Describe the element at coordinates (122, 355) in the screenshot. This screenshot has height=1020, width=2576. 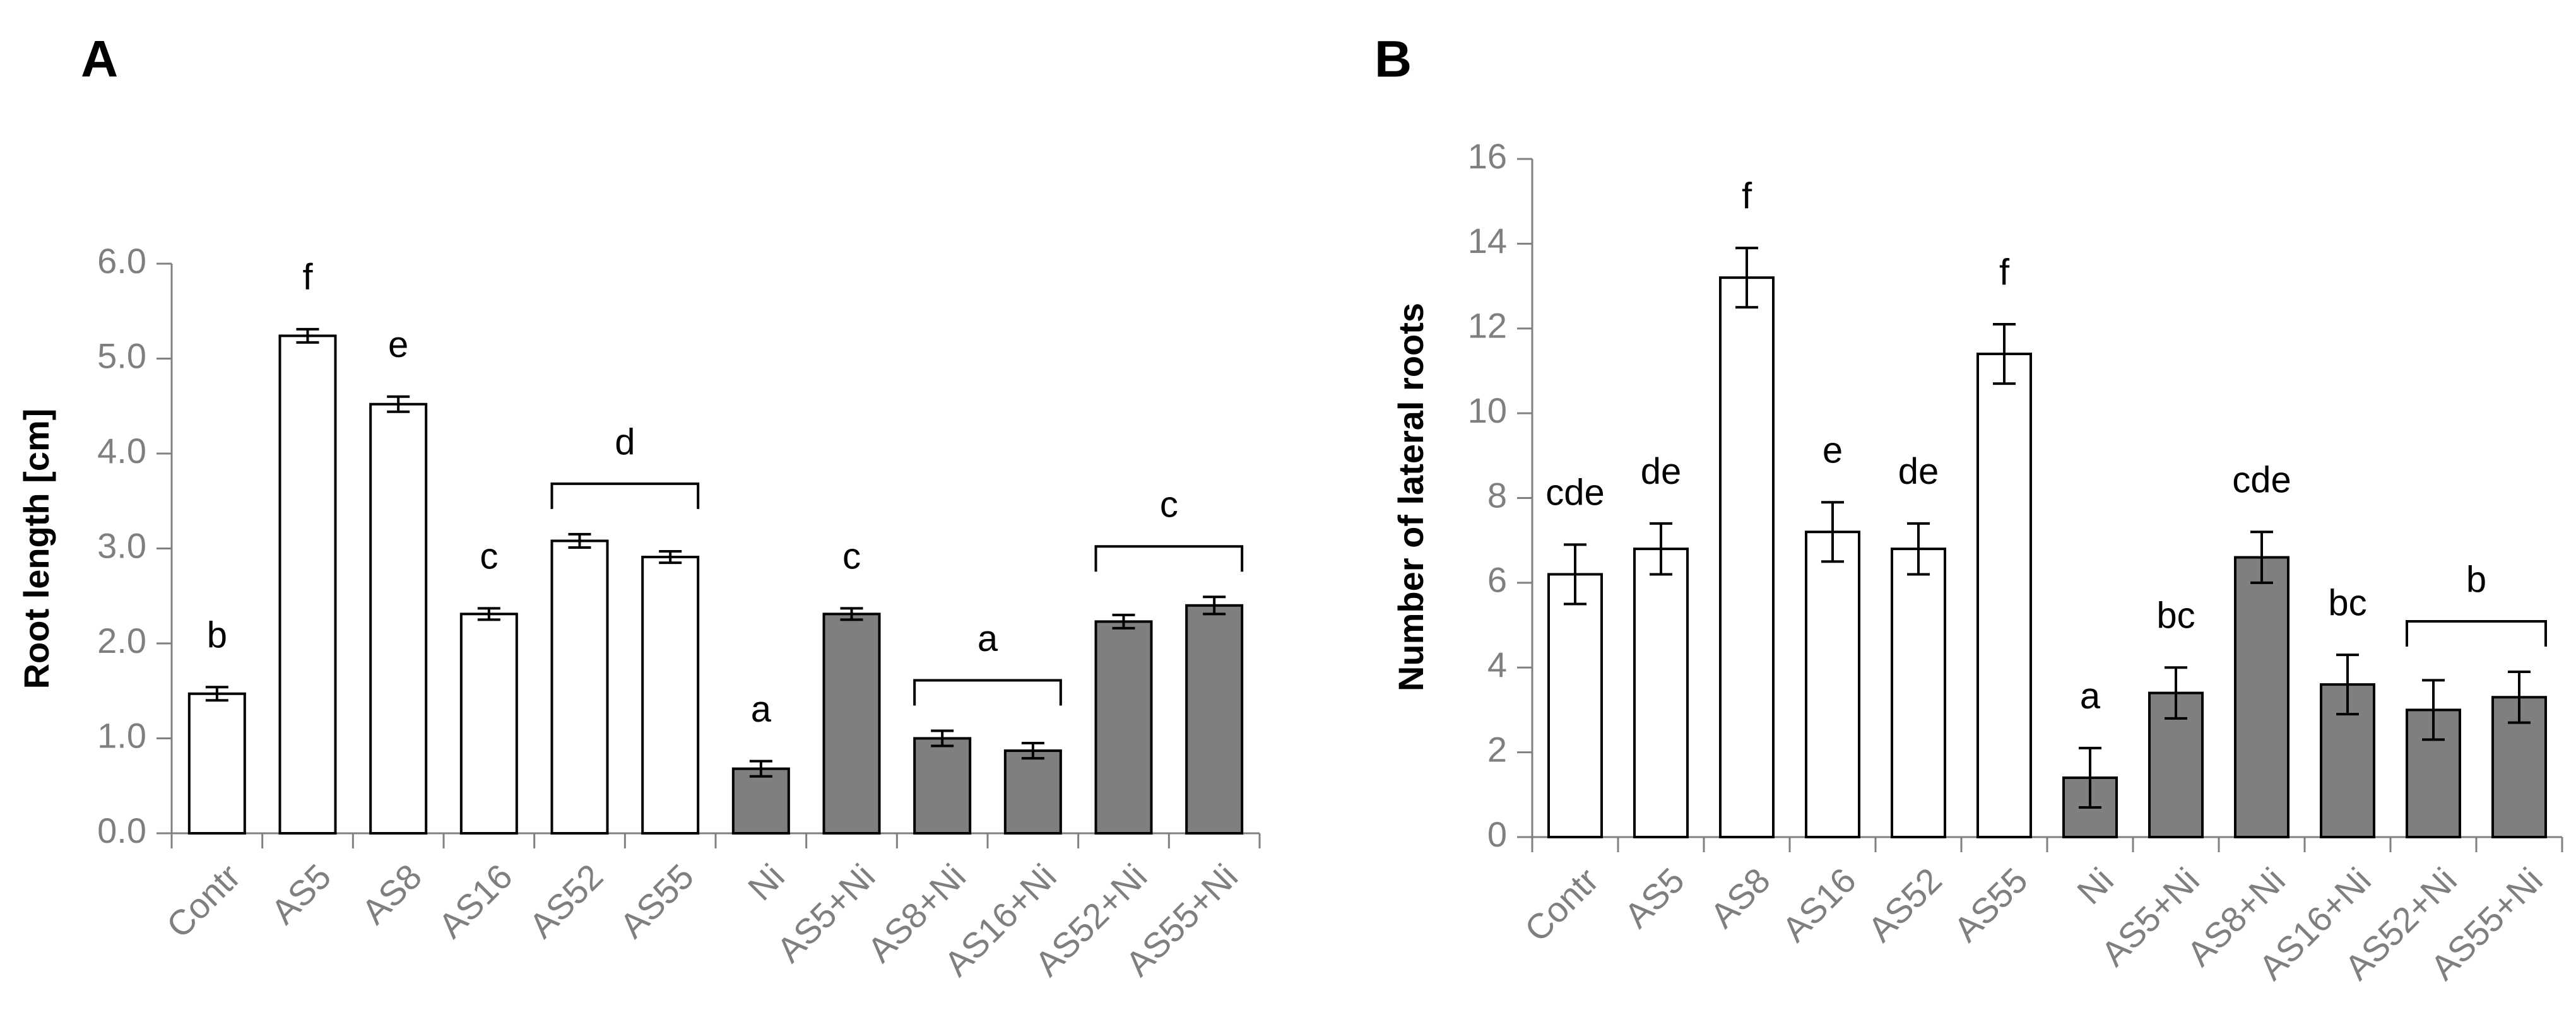
I see `y-tick-label: 5.0` at that location.